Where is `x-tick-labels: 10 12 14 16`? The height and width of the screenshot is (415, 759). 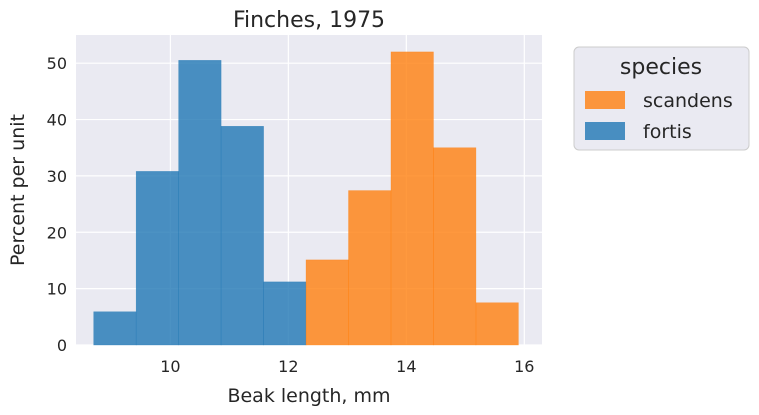 x-tick-labels: 10 12 14 16 is located at coordinates (347, 366).